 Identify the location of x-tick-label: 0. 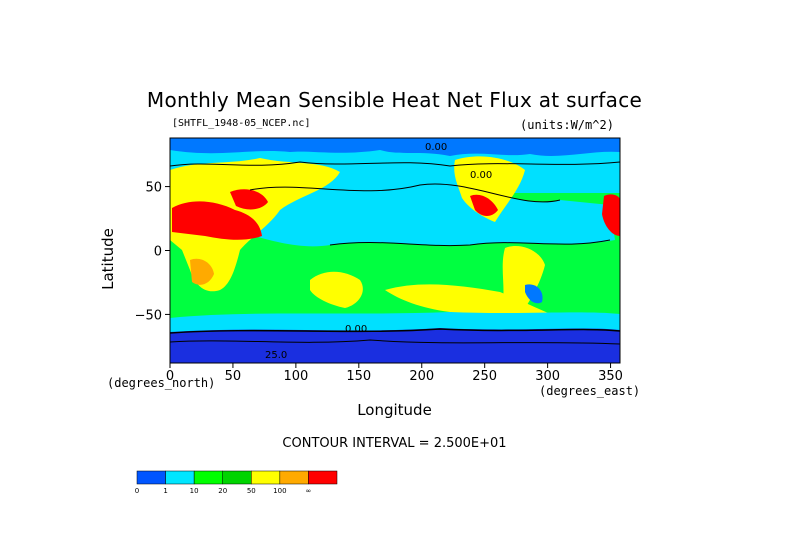
(170, 376).